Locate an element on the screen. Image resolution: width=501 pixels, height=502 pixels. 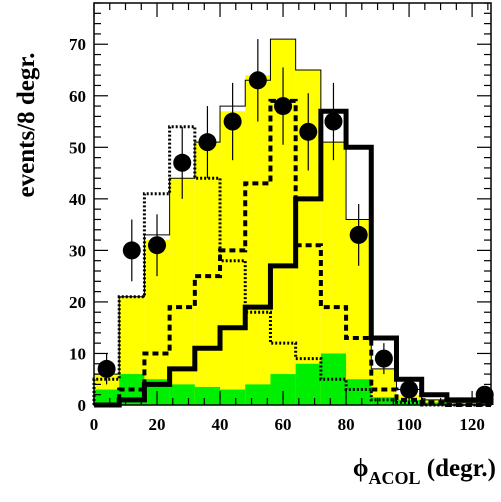
y-tick-label: 40 is located at coordinates (77, 199).